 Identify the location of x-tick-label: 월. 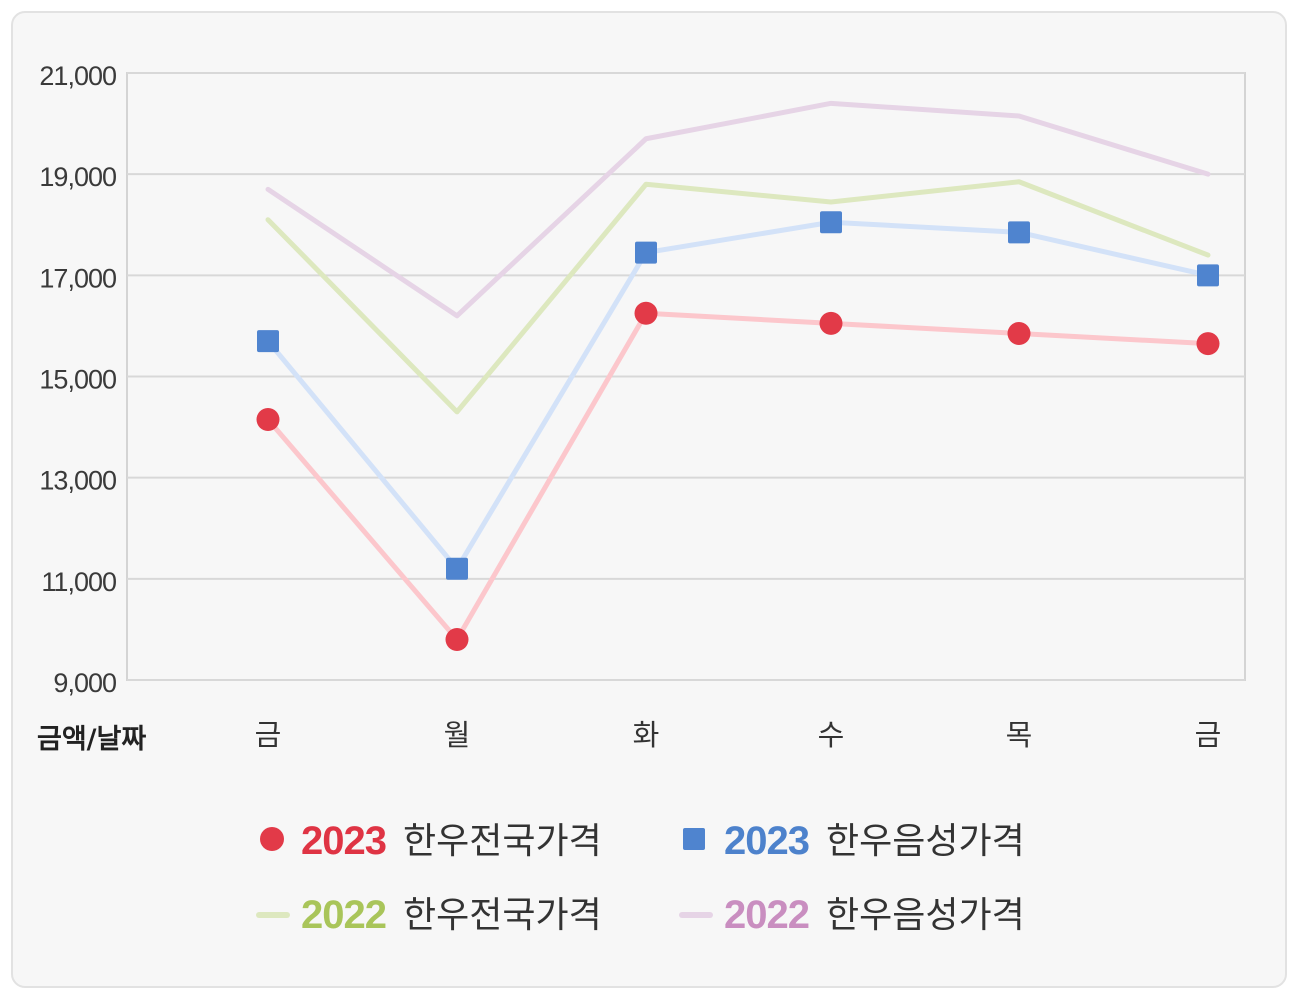
(457, 735).